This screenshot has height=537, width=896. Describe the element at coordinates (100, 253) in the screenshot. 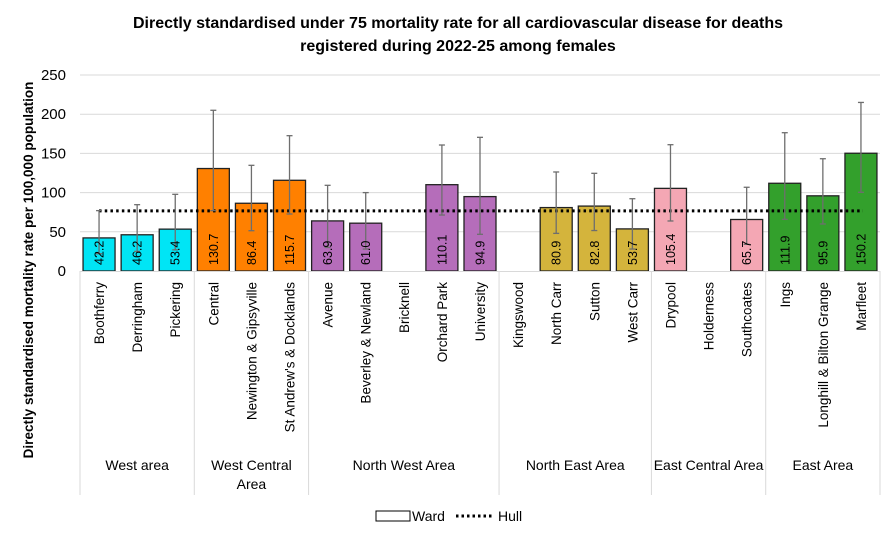

I see `data-label: 42.2` at that location.